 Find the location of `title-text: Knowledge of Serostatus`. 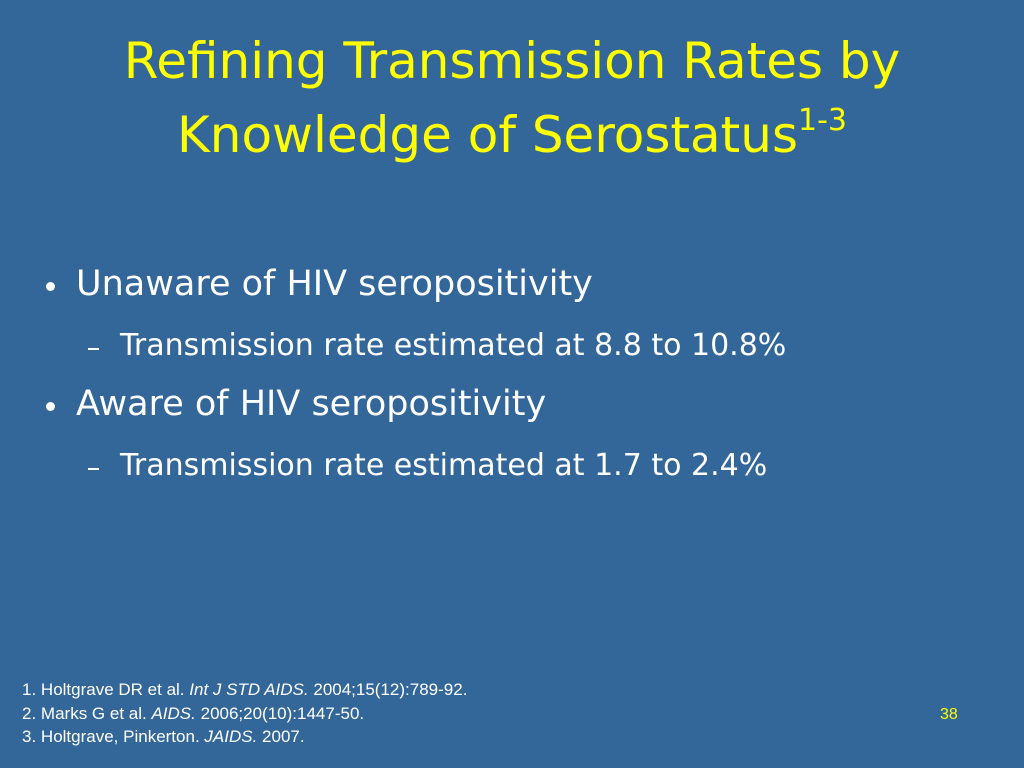

title-text: Knowledge of Serostatus is located at coordinates (487, 135).